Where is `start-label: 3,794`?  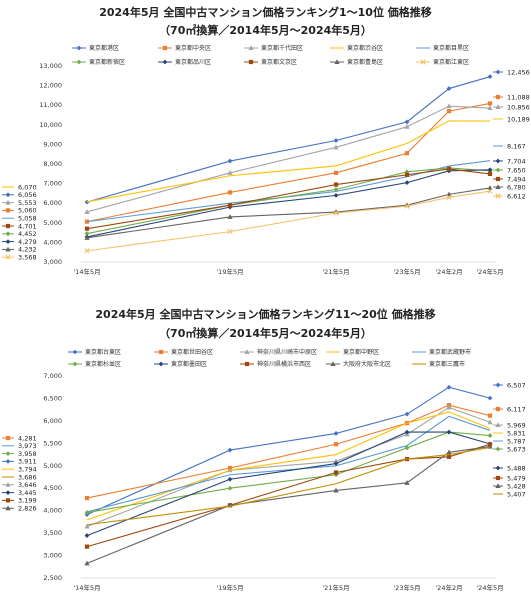
start-label: 3,794 is located at coordinates (19, 470).